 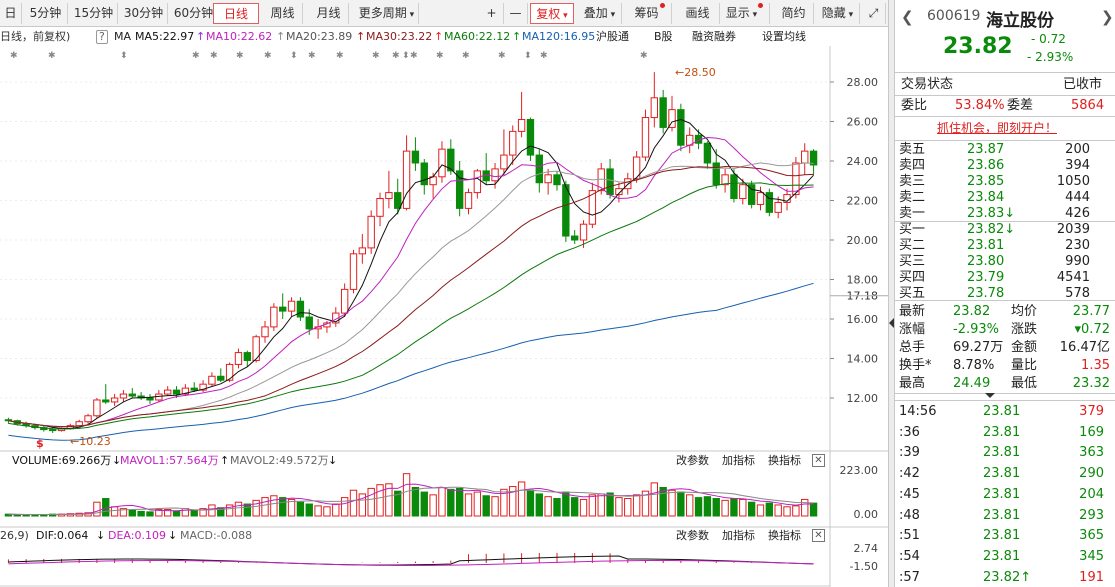 I want to click on macd-tick-label: 2.74, so click(x=866, y=548).